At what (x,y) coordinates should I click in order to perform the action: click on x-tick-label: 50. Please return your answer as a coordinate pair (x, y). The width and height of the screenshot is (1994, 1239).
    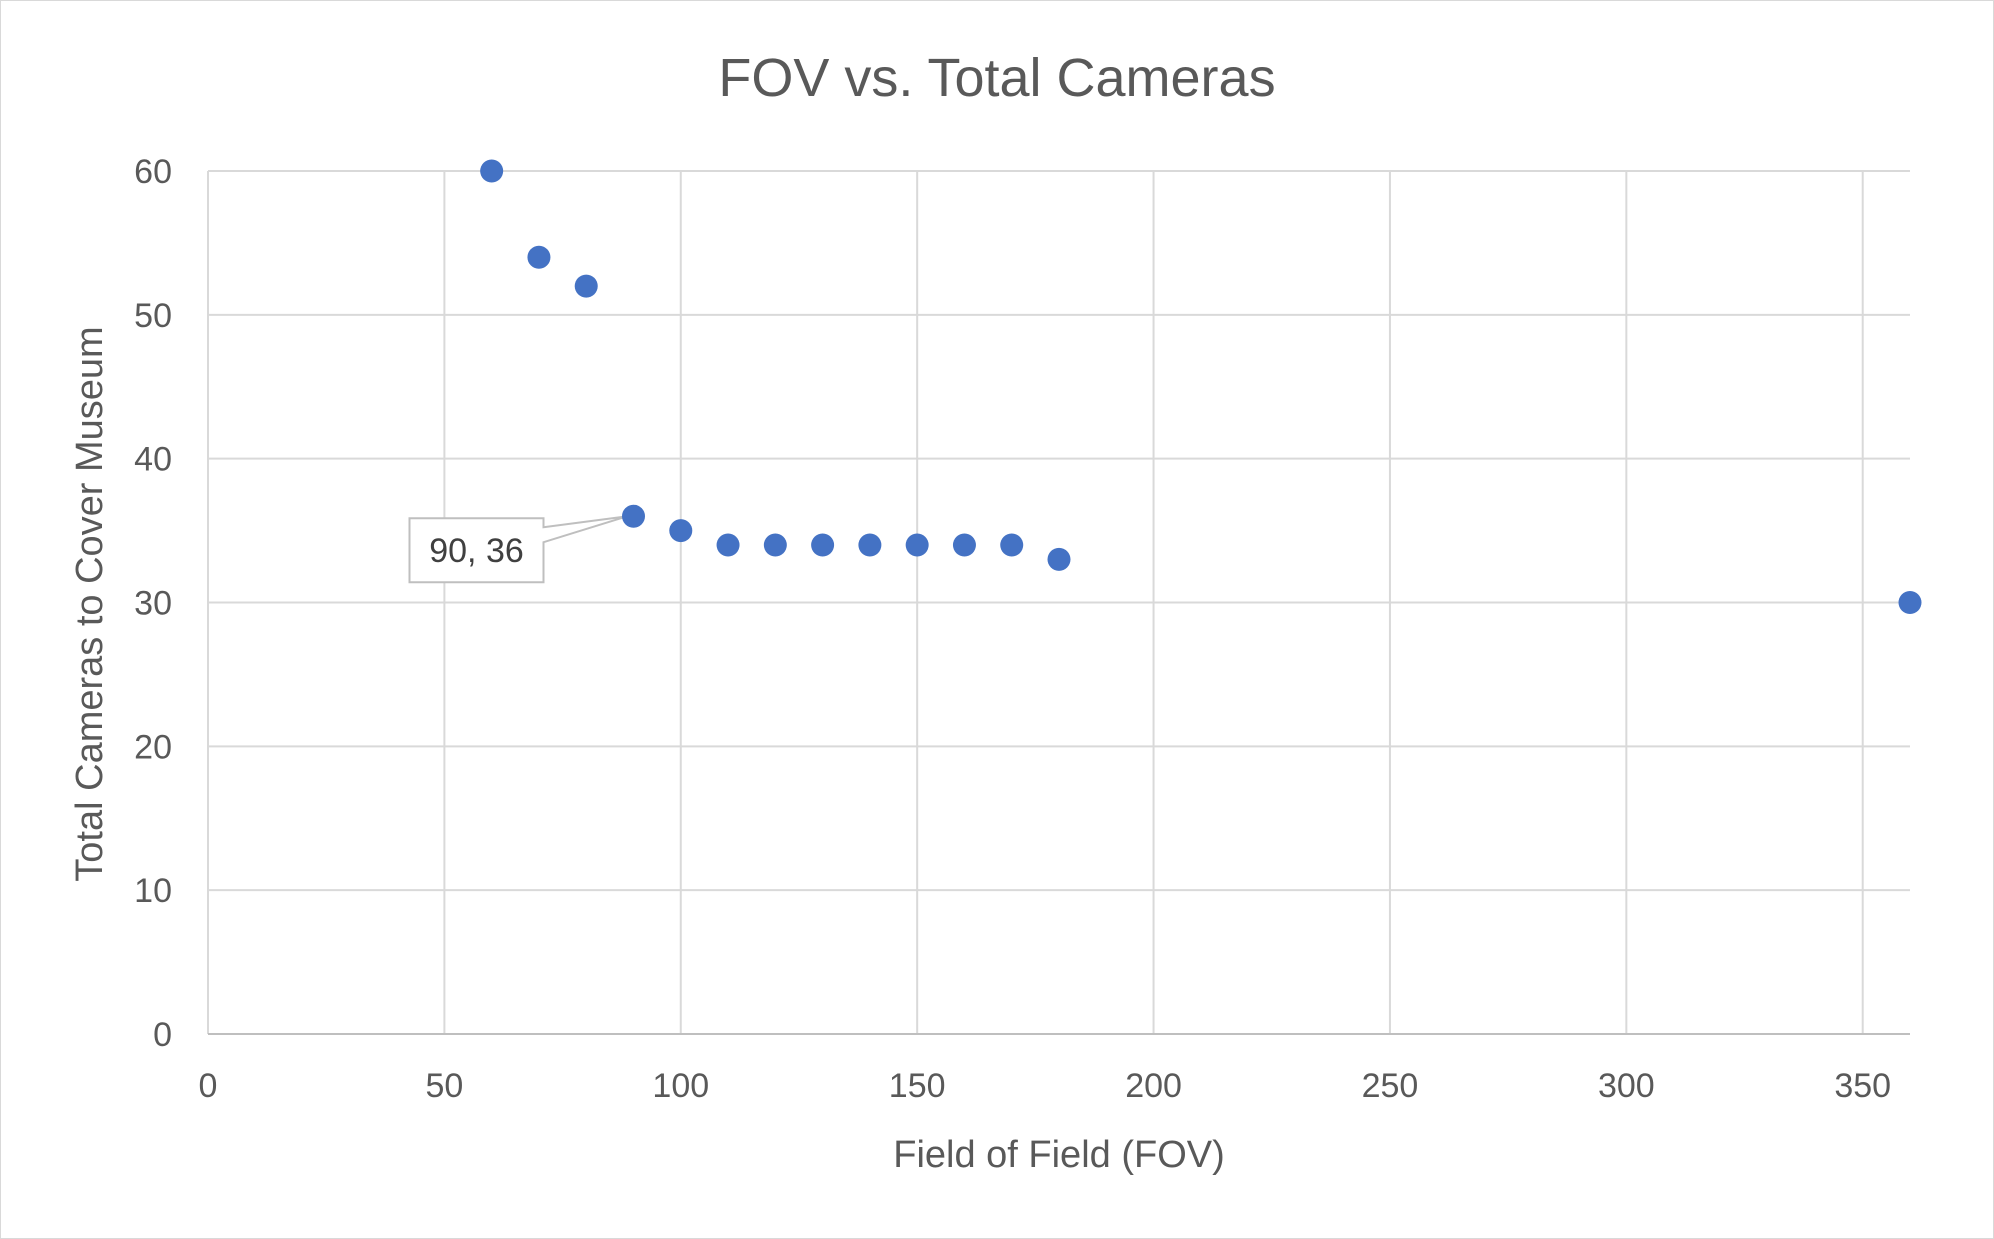
    Looking at the image, I should click on (444, 1086).